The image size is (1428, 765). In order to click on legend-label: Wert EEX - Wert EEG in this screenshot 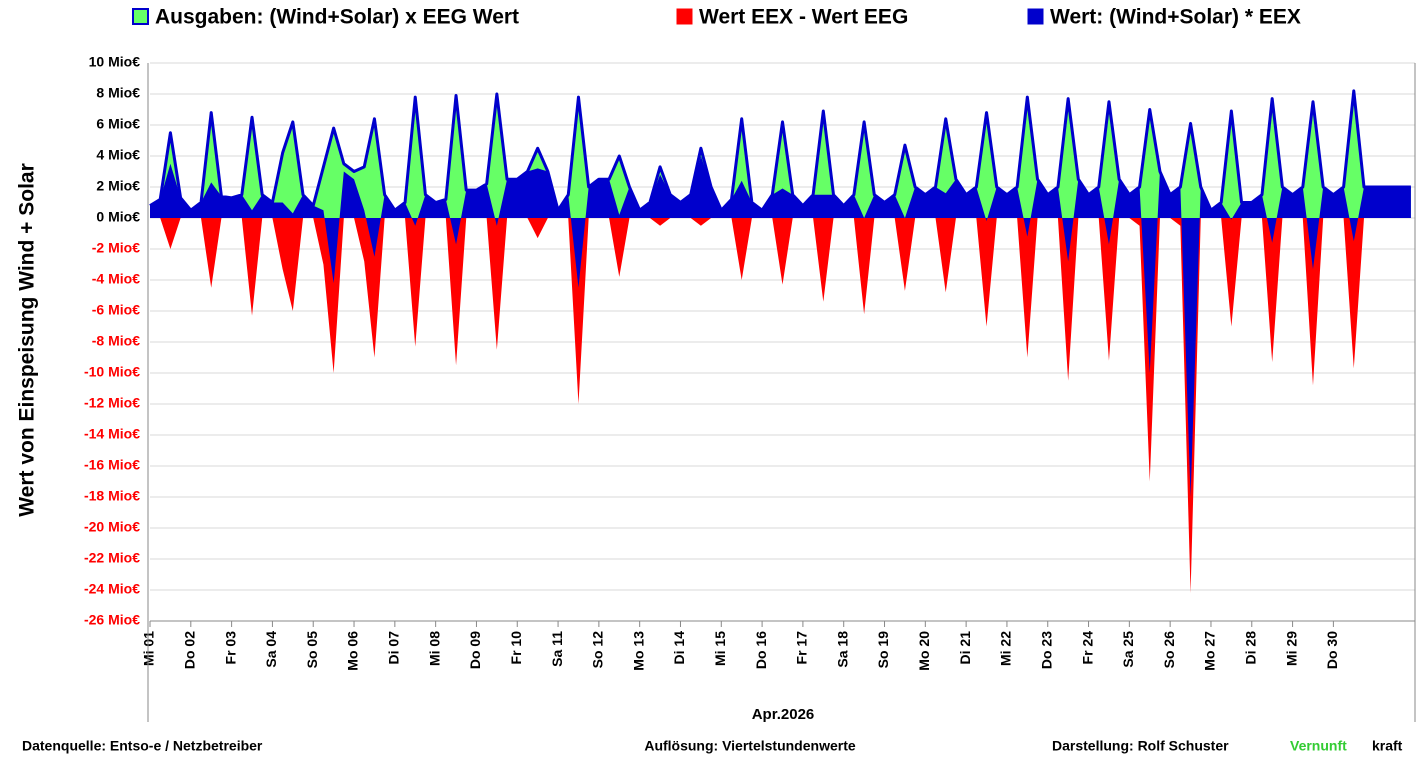, I will do `click(803, 17)`.